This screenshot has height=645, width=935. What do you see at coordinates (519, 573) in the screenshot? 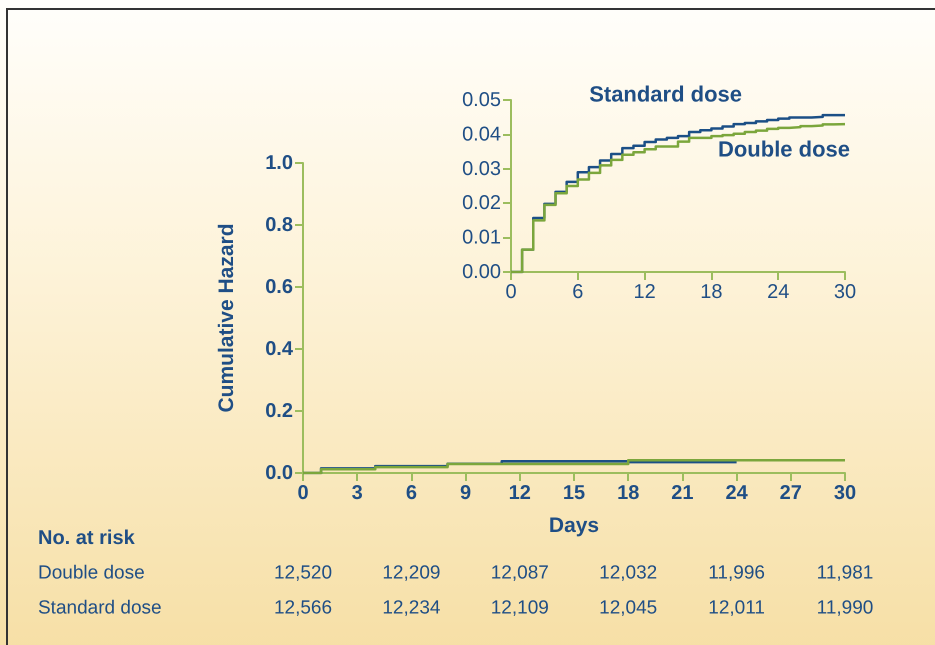
I see `text: 12,087` at bounding box center [519, 573].